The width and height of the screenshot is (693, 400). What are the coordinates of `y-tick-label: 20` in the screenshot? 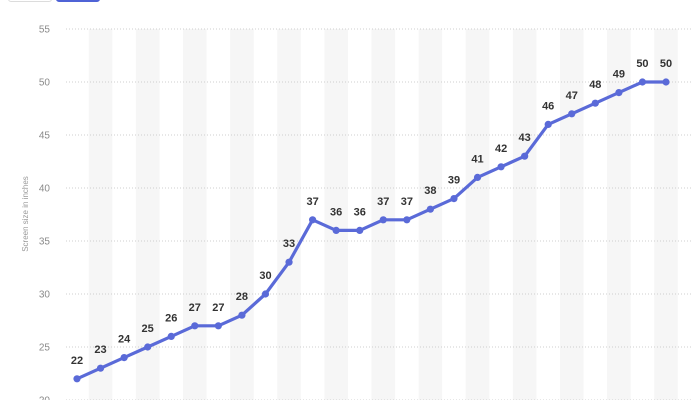 It's located at (45, 398).